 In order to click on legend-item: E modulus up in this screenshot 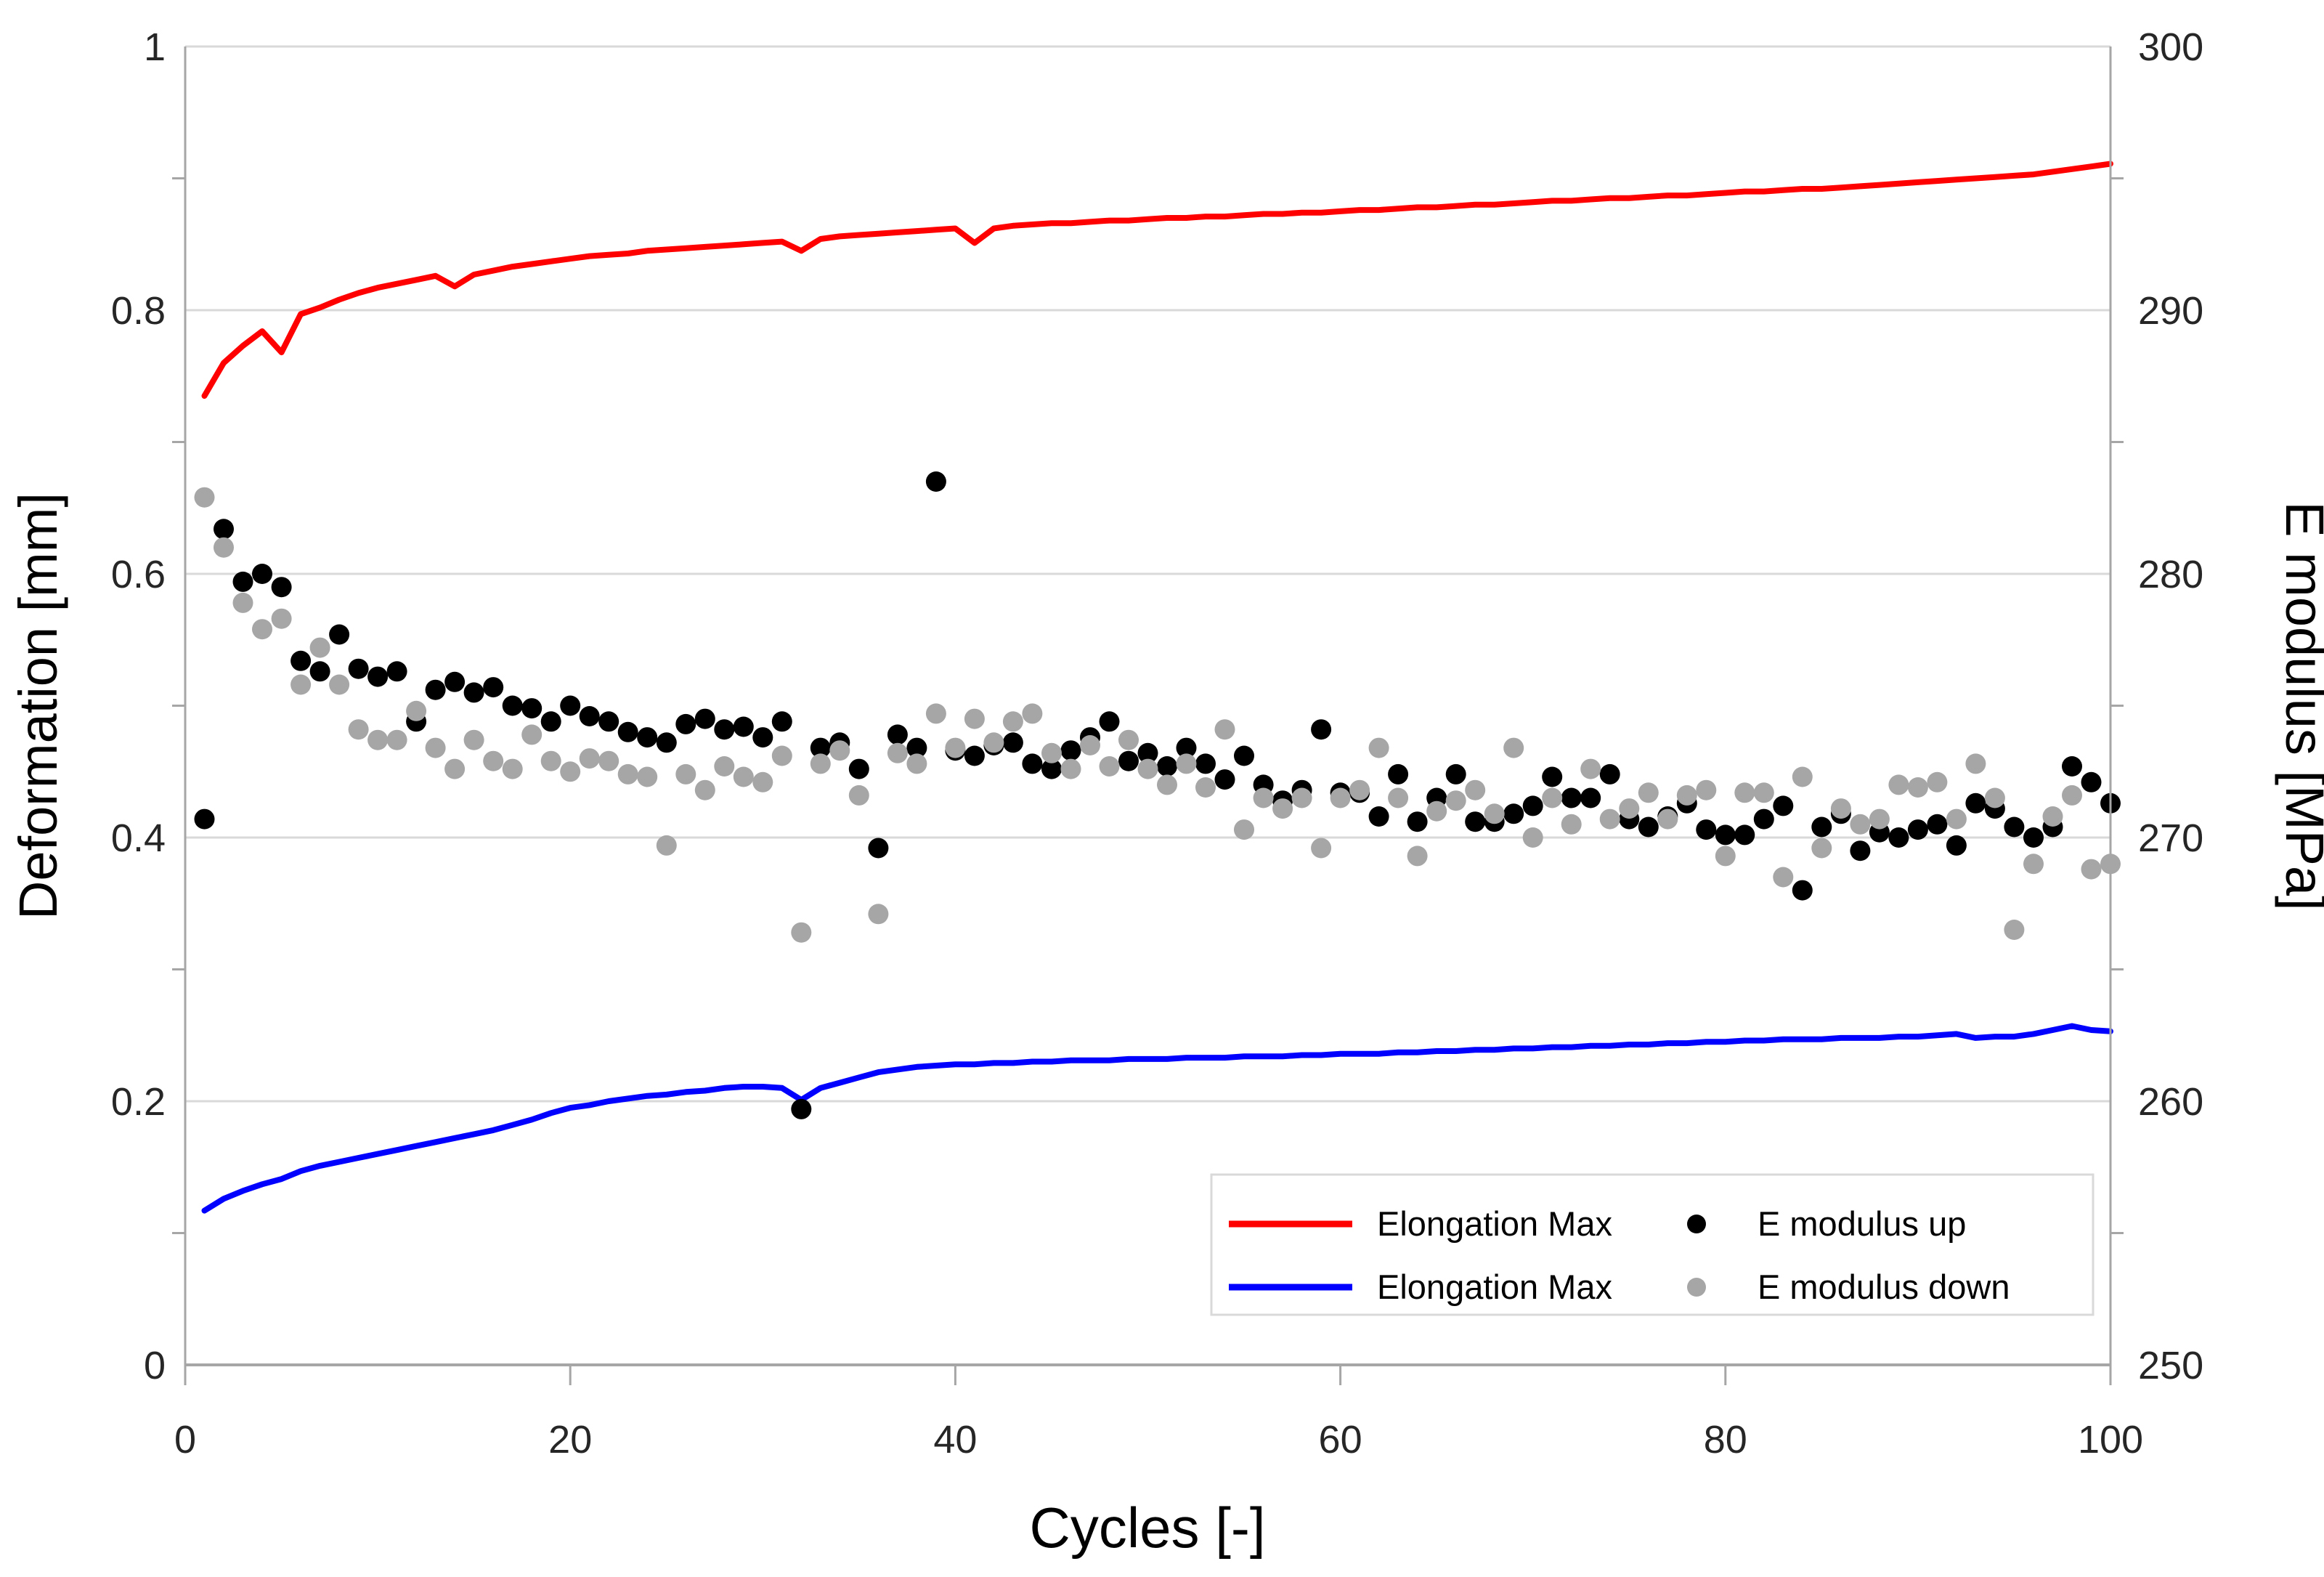, I will do `click(1826, 1223)`.